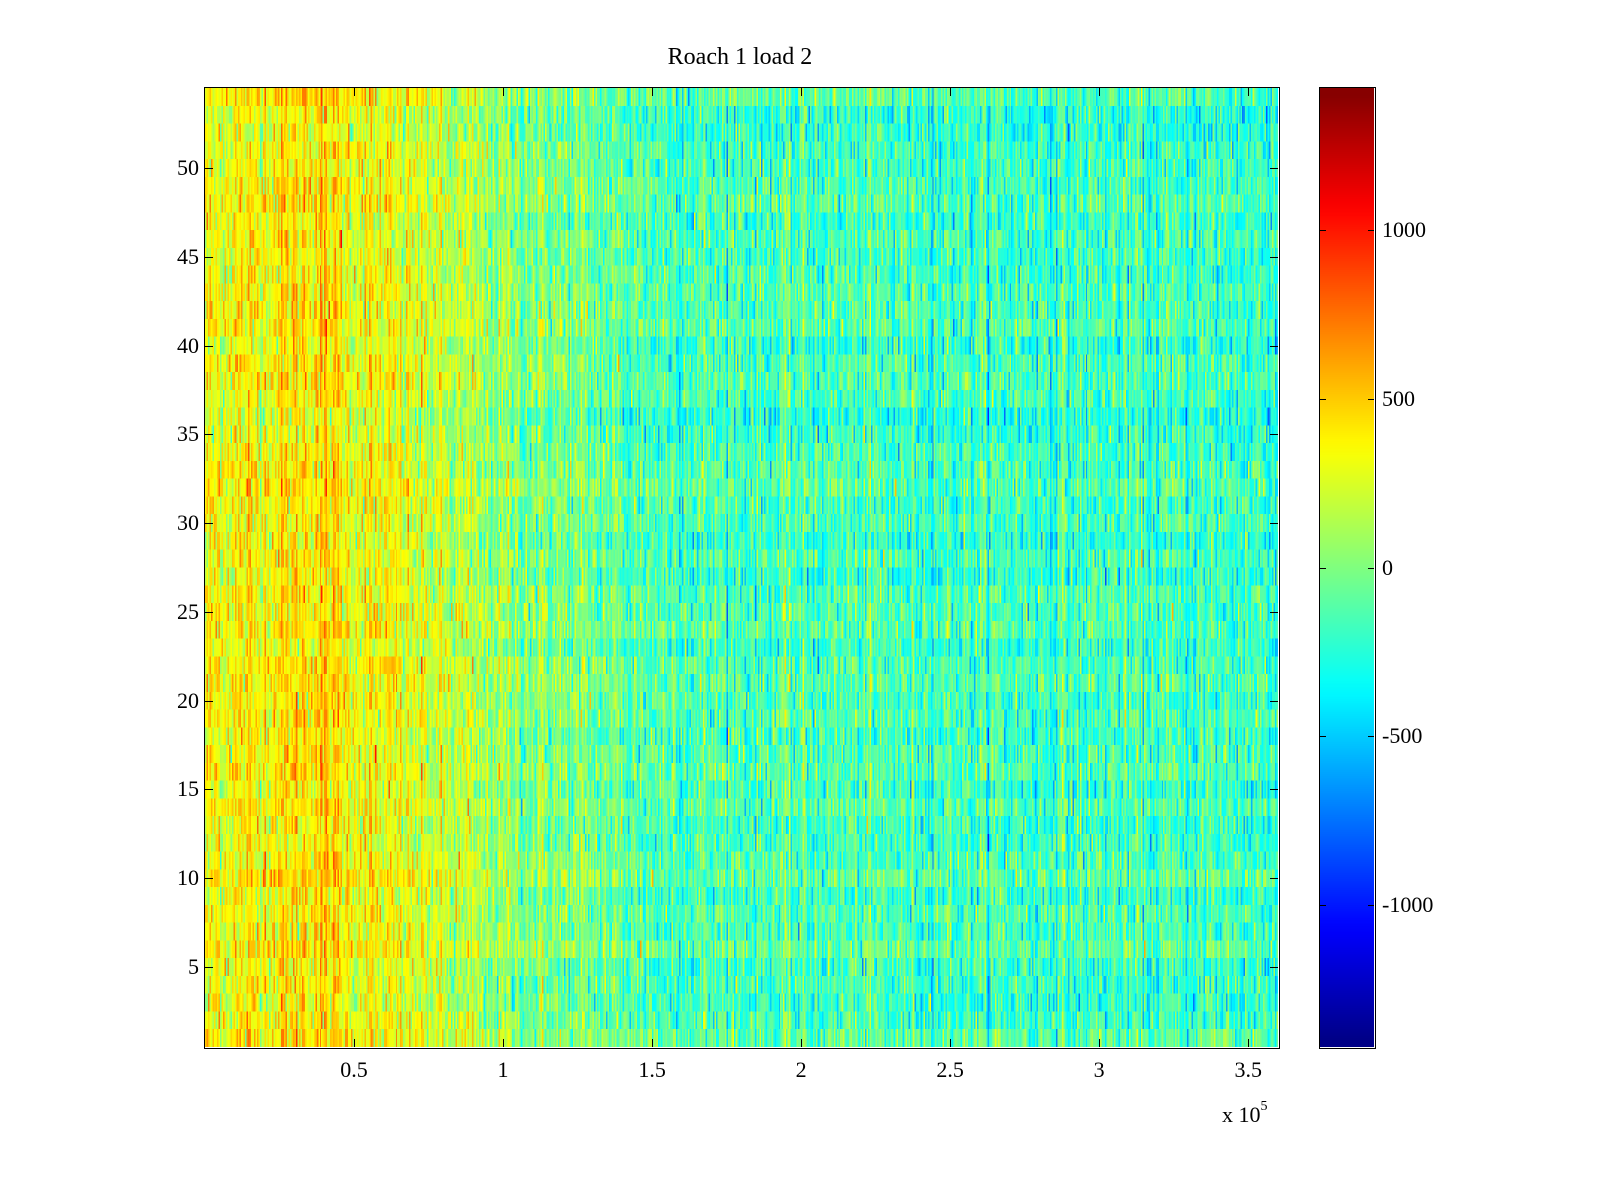  What do you see at coordinates (188, 434) in the screenshot?
I see `y-tick-label: 35` at bounding box center [188, 434].